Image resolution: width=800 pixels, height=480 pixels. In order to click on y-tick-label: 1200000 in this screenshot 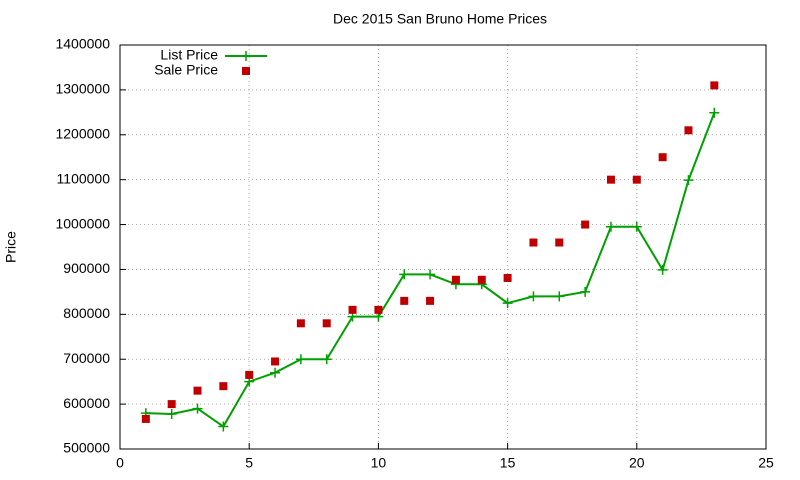, I will do `click(82, 133)`.